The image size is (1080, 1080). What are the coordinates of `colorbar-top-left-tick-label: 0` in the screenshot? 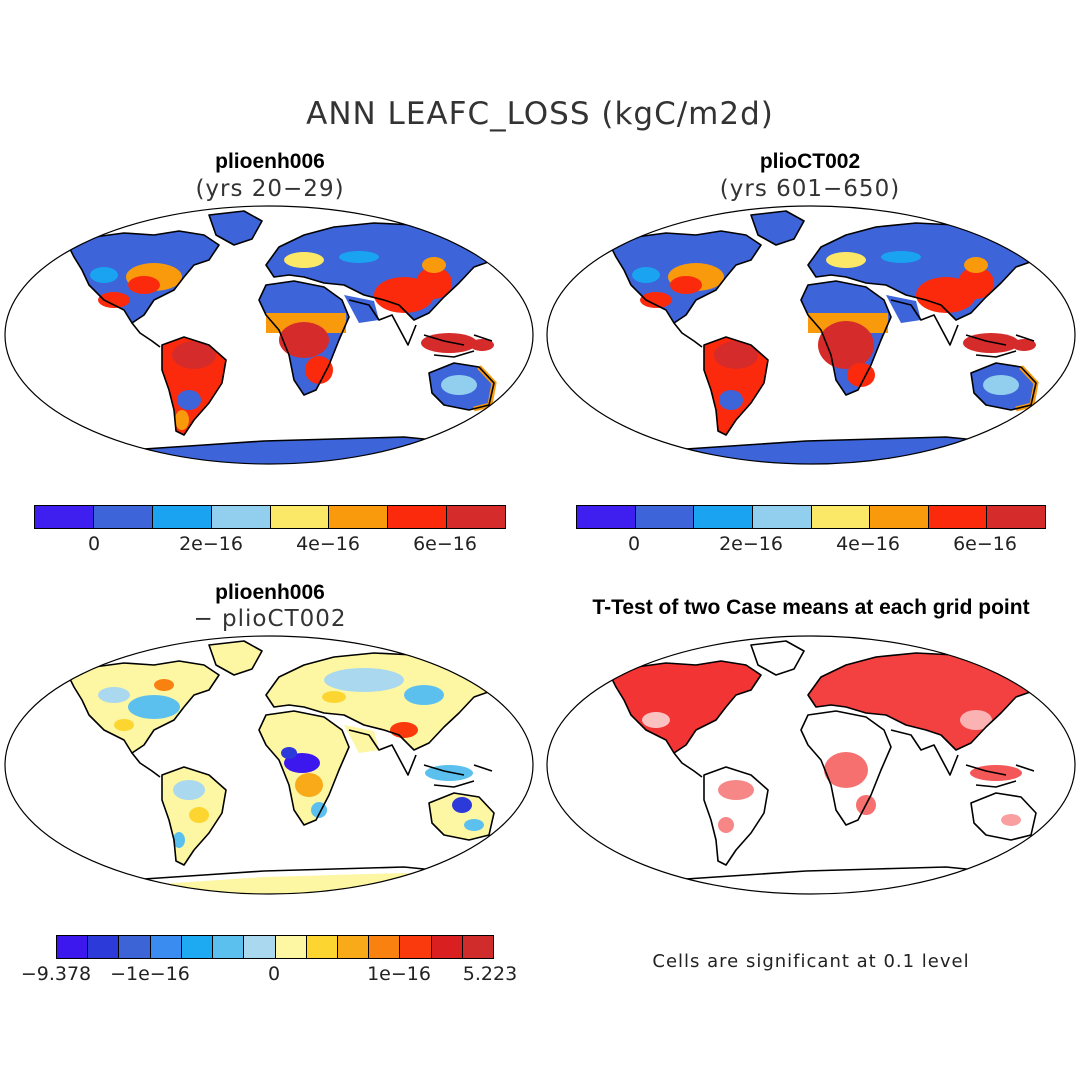 It's located at (94, 544).